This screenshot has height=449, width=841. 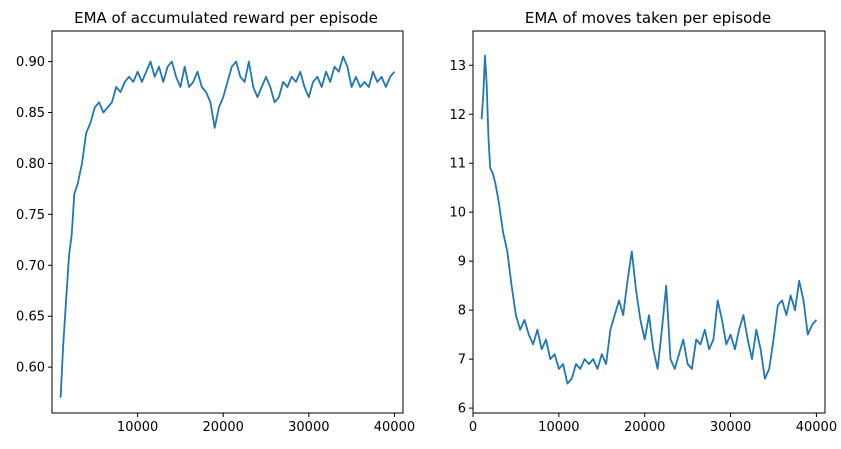 What do you see at coordinates (462, 360) in the screenshot?
I see `moves-y-tick-label: 7` at bounding box center [462, 360].